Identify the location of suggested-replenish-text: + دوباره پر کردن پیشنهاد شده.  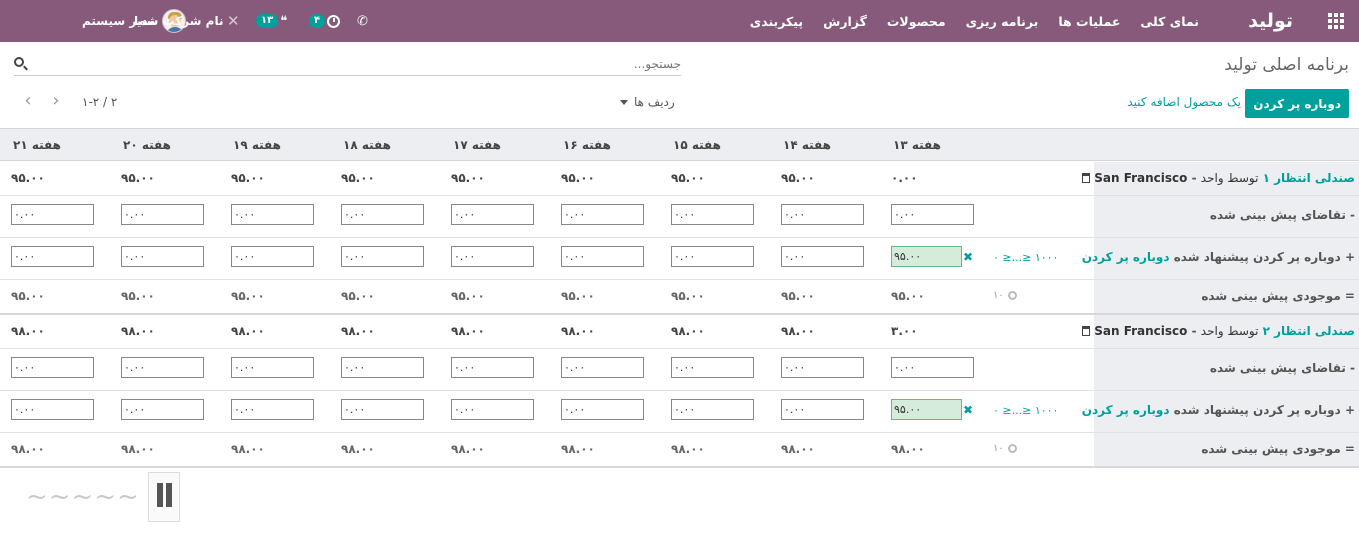
(1264, 410).